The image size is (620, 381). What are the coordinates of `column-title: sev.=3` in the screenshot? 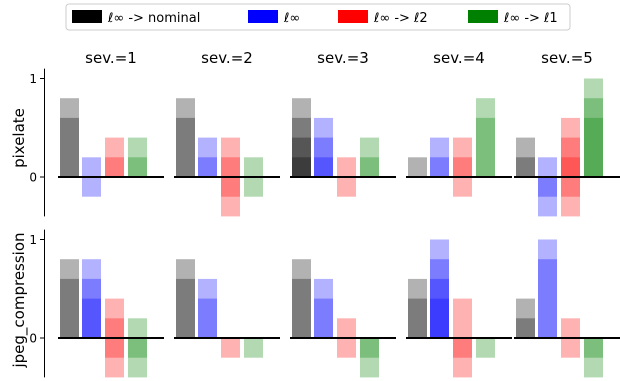 It's located at (343, 58).